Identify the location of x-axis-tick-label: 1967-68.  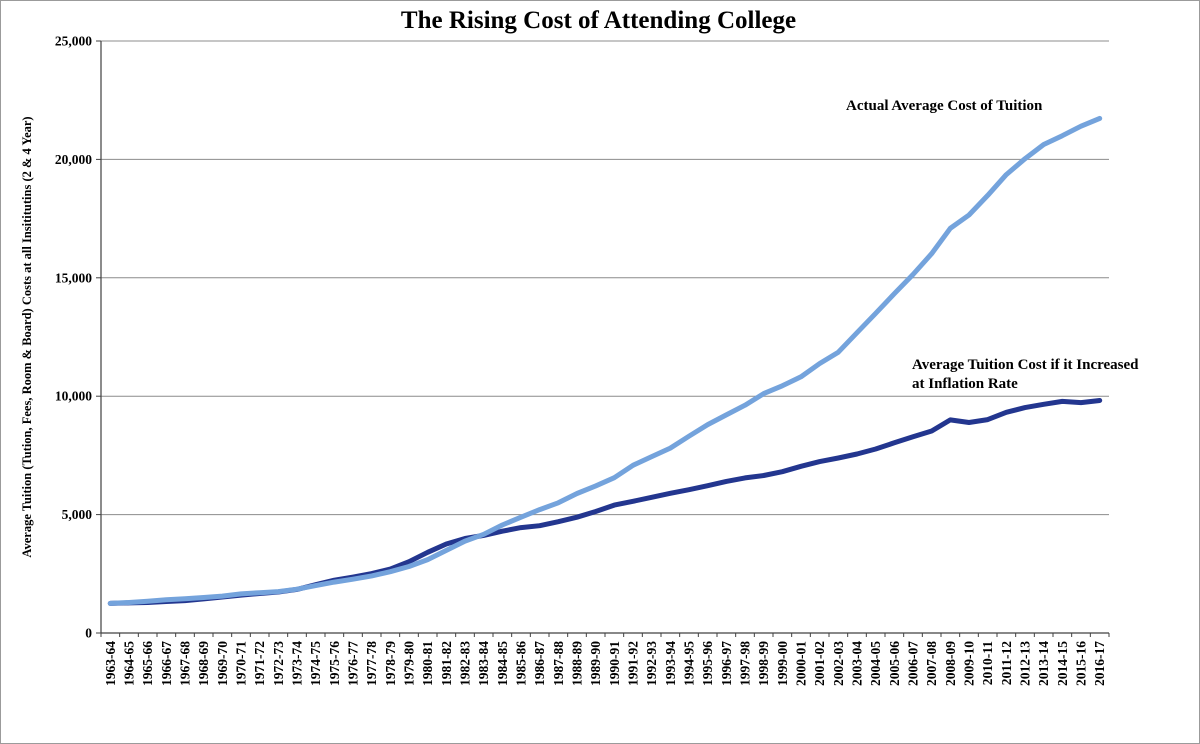
(185, 663).